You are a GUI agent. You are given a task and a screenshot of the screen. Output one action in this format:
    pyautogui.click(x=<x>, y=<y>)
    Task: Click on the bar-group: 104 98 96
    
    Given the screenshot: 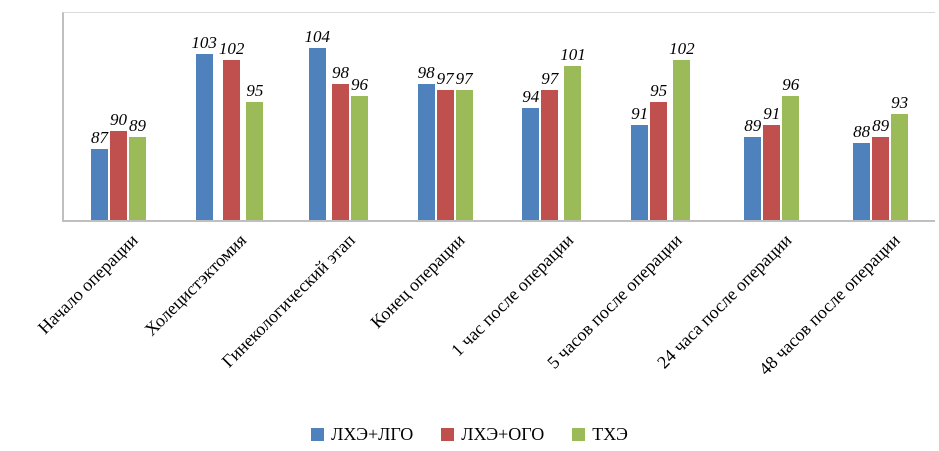 What is the action you would take?
    pyautogui.click(x=336, y=116)
    